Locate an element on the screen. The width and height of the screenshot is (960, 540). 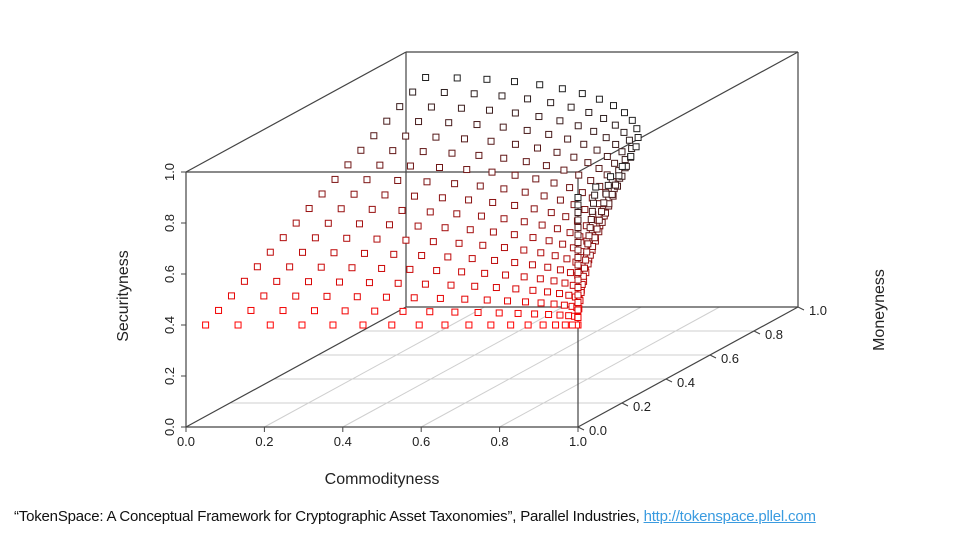
y-tick-label: 0.8 is located at coordinates (774, 334).